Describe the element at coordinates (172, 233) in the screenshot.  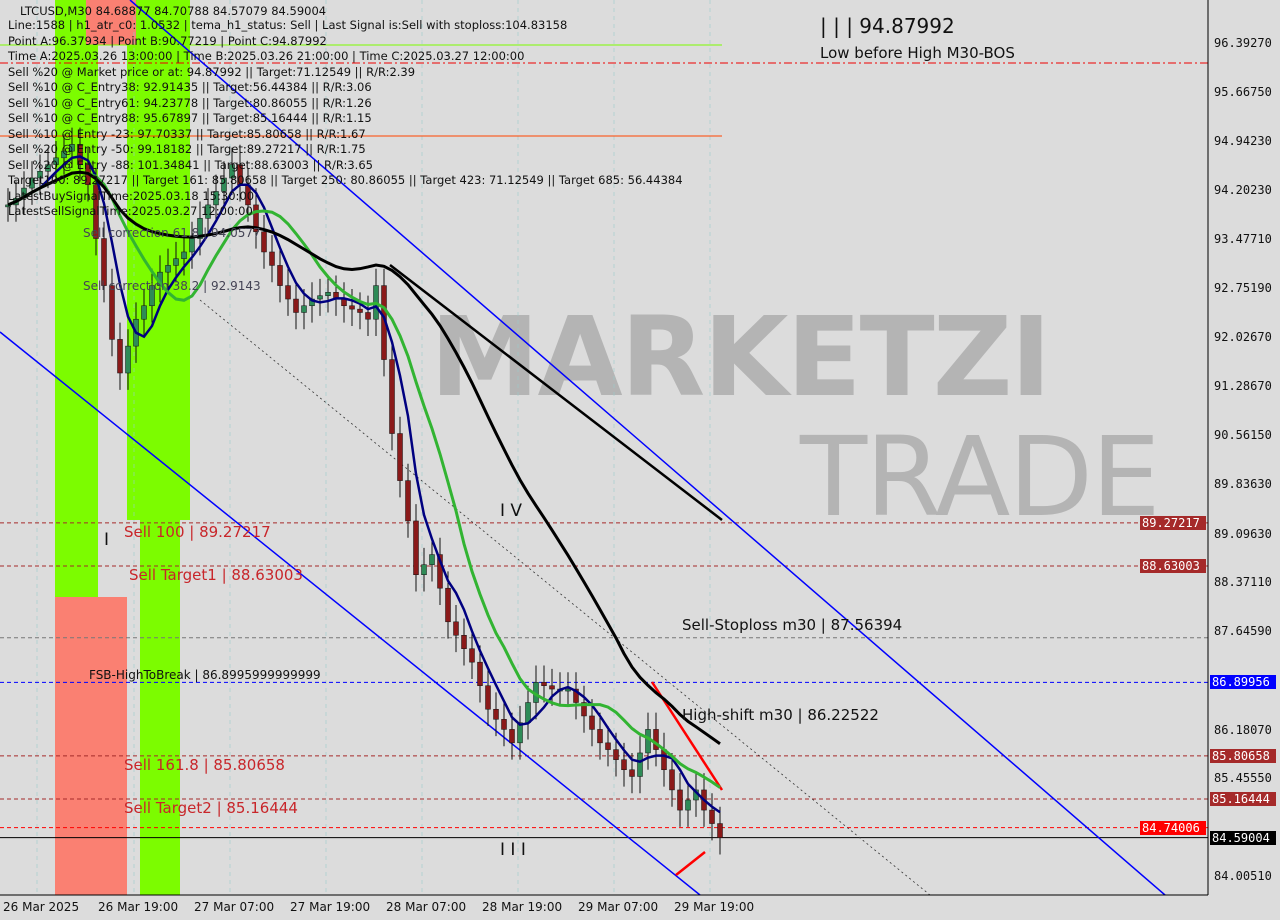
I see `label-correction-618: Sell correction 61.8 | 94.0577` at that location.